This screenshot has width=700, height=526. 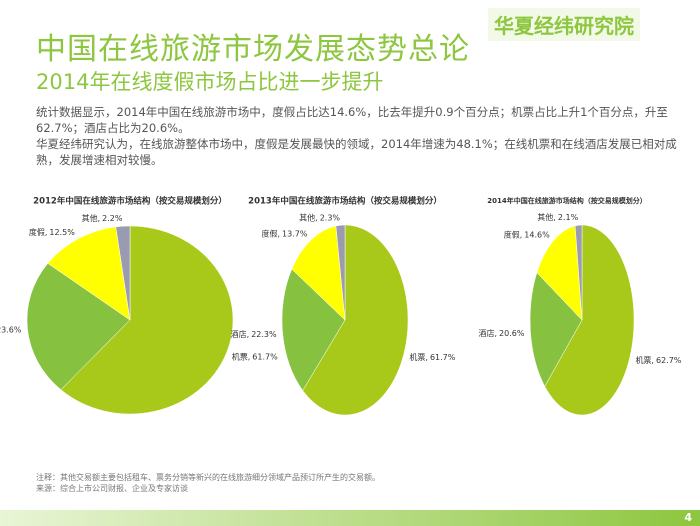 I want to click on data-label: 20.6%, so click(x=512, y=332).